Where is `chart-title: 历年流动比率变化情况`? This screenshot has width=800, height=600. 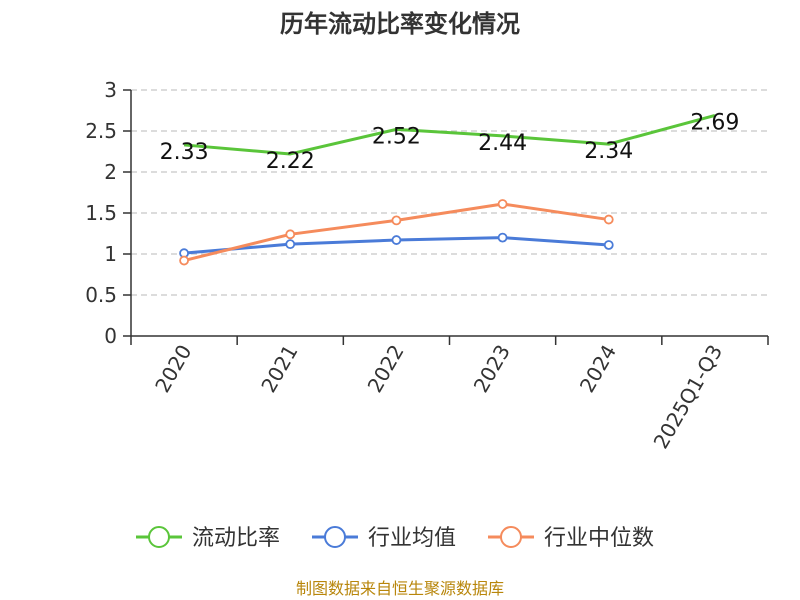 chart-title: 历年流动比率变化情况 is located at coordinates (400, 24).